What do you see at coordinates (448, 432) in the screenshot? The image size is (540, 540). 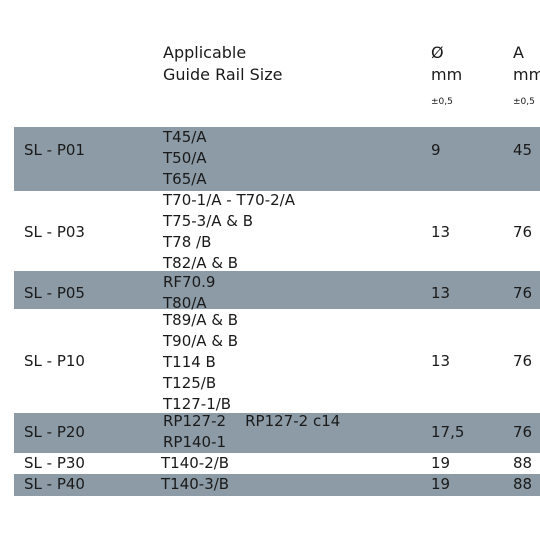 I see `diameter-value: 17,5` at bounding box center [448, 432].